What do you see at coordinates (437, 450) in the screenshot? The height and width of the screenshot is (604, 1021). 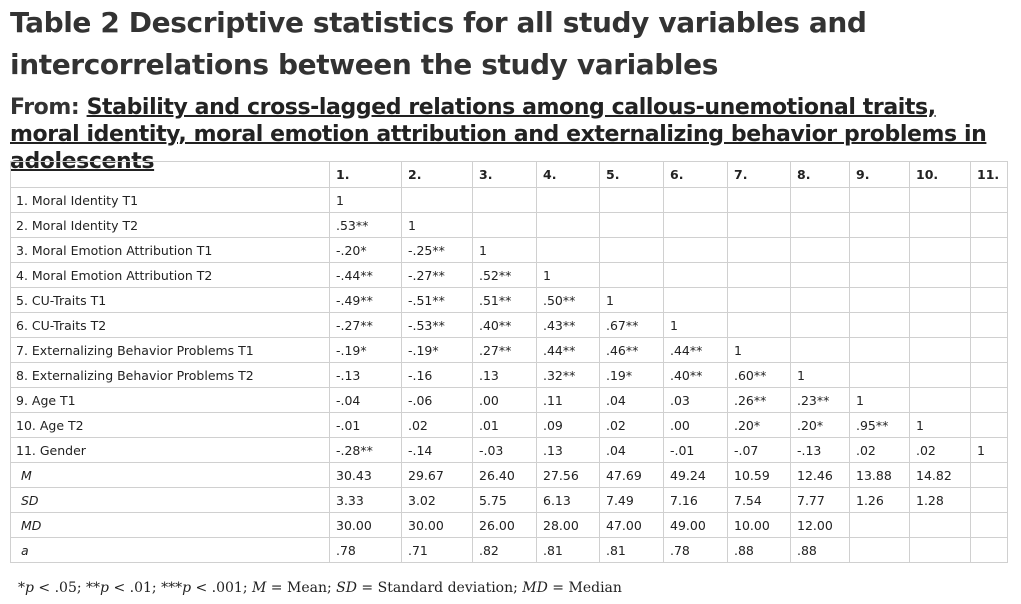 I see `table-cell: -.14` at bounding box center [437, 450].